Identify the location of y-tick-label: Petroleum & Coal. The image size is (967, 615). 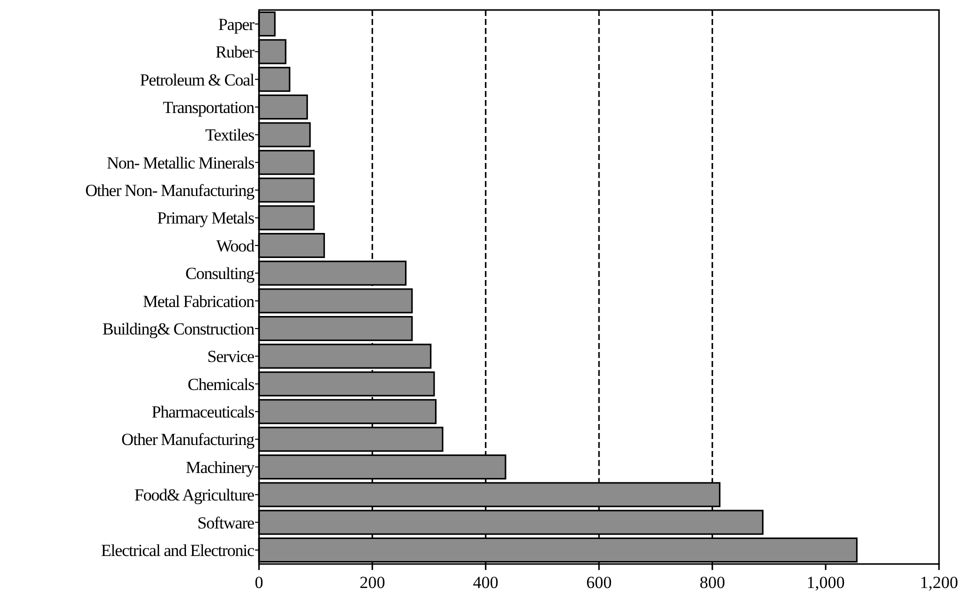
(197, 80).